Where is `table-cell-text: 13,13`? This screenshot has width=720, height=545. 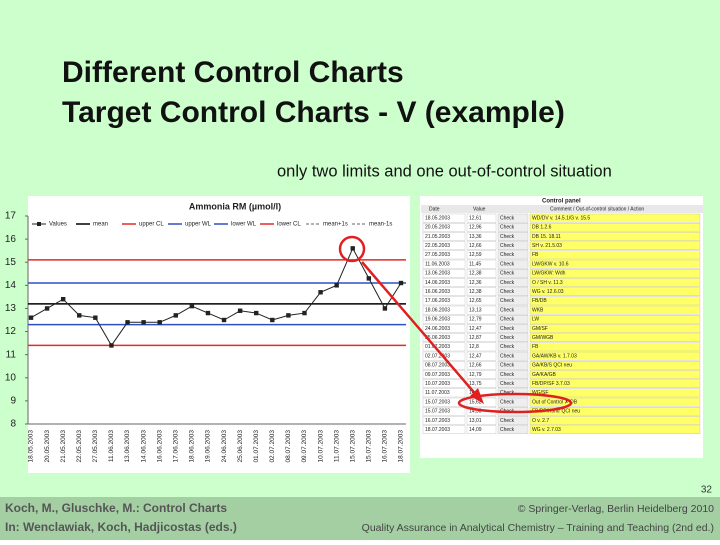
table-cell-text: 13,13 is located at coordinates (475, 310).